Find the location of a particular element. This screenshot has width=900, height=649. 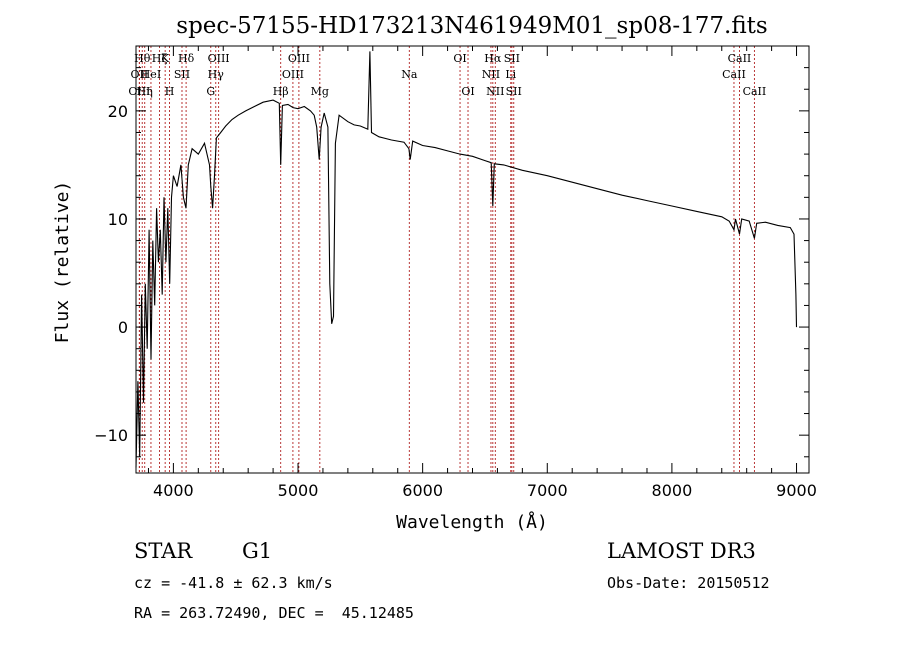

y-axis-label: Flux (relative) is located at coordinates (62, 262).